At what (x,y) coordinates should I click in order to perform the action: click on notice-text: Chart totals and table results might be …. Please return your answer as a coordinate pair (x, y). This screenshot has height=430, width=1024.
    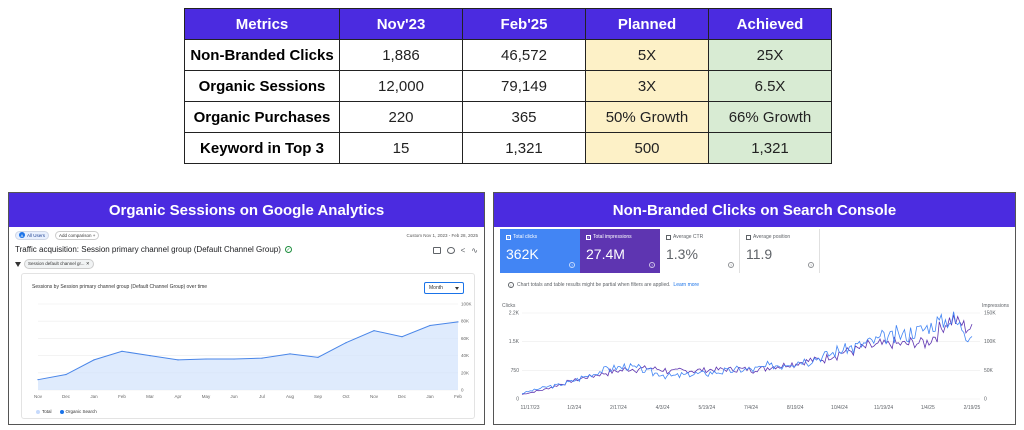
    Looking at the image, I should click on (594, 285).